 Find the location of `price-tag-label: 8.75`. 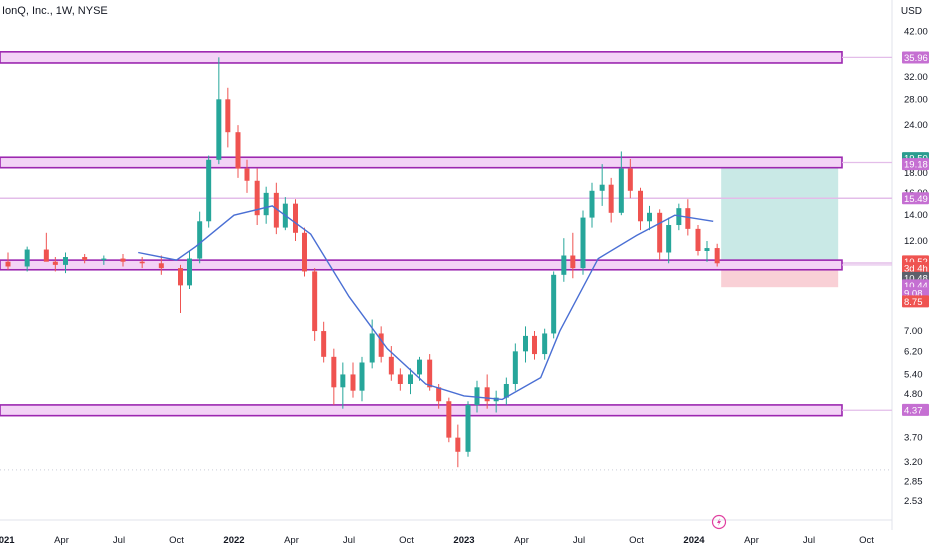

price-tag-label: 8.75 is located at coordinates (913, 302).